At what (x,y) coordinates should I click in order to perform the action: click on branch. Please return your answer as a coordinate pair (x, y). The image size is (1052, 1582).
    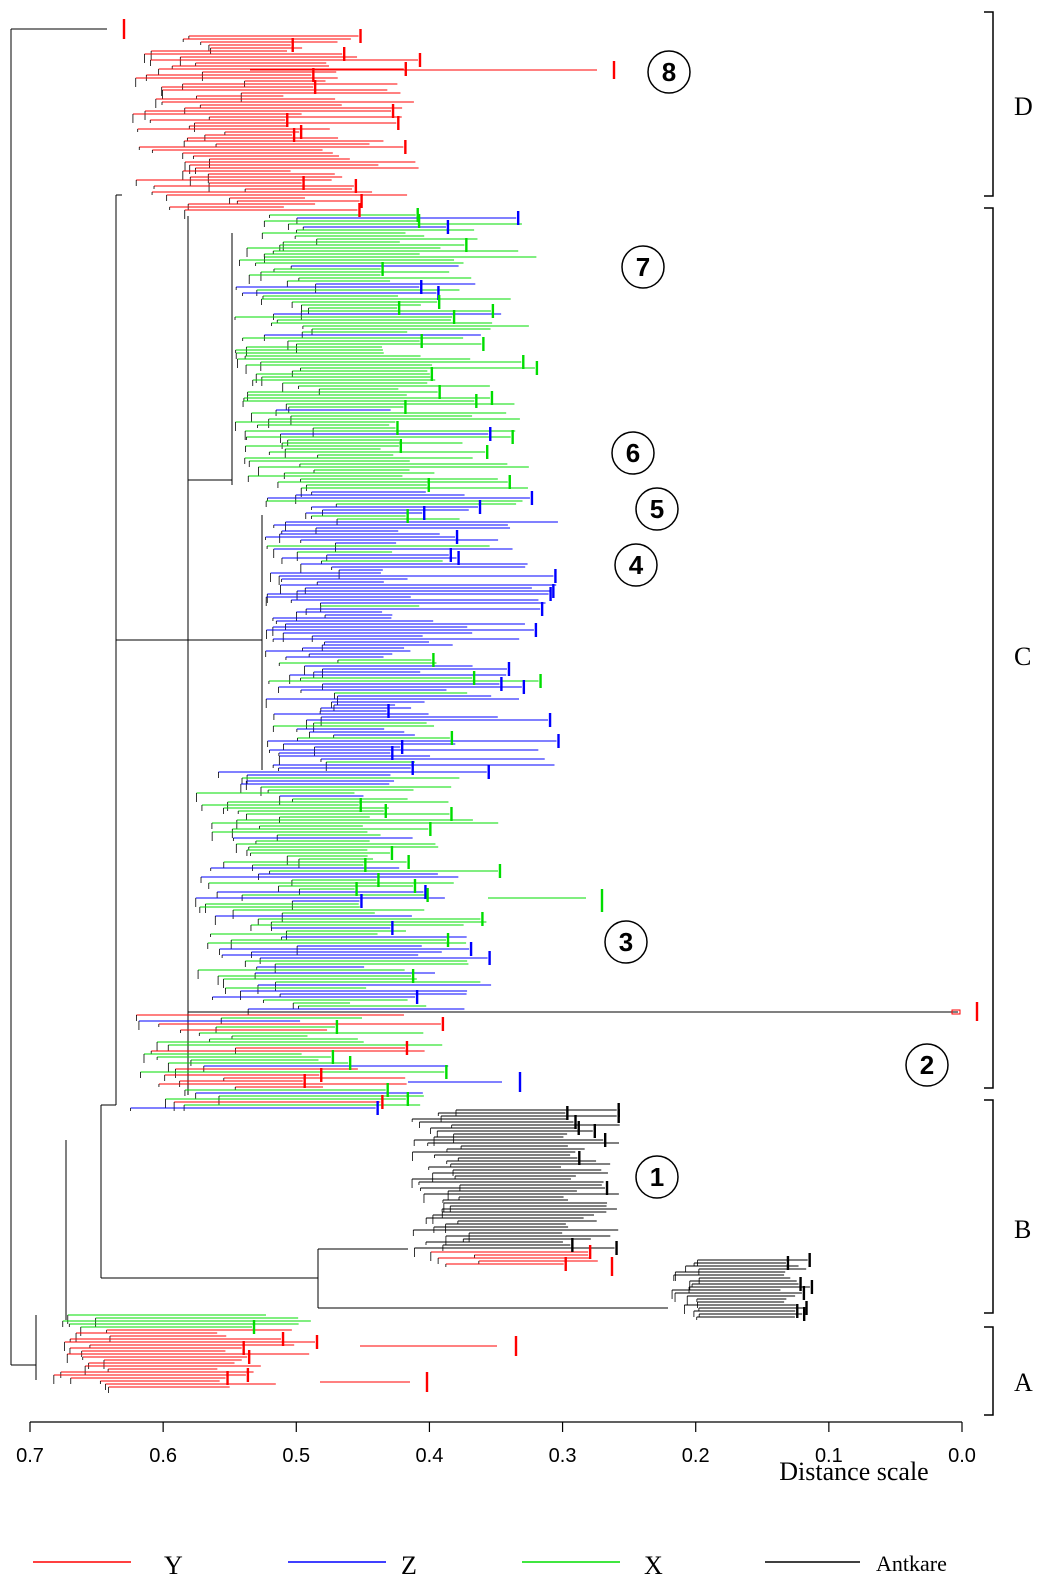
    Looking at the image, I should click on (956, 1012).